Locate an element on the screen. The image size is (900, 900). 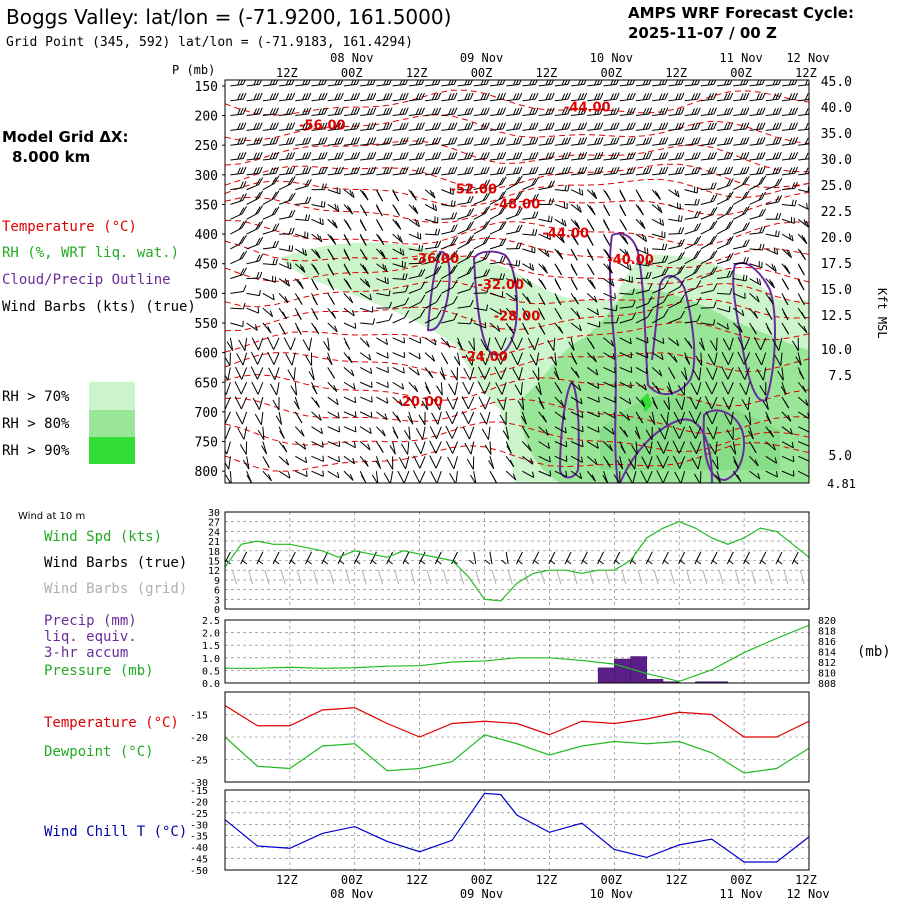
isotherm-label: -48.00 is located at coordinates (517, 204).